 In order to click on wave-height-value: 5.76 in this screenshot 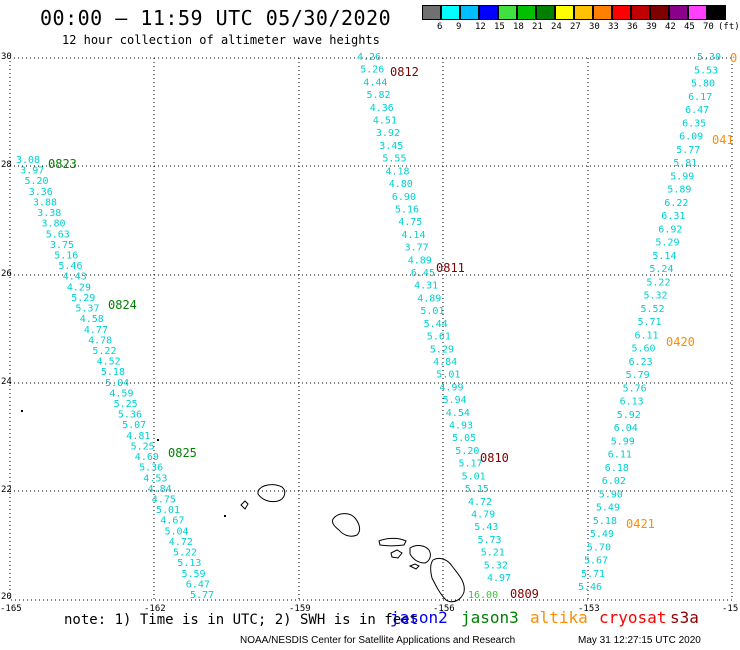, I will do `click(635, 388)`.